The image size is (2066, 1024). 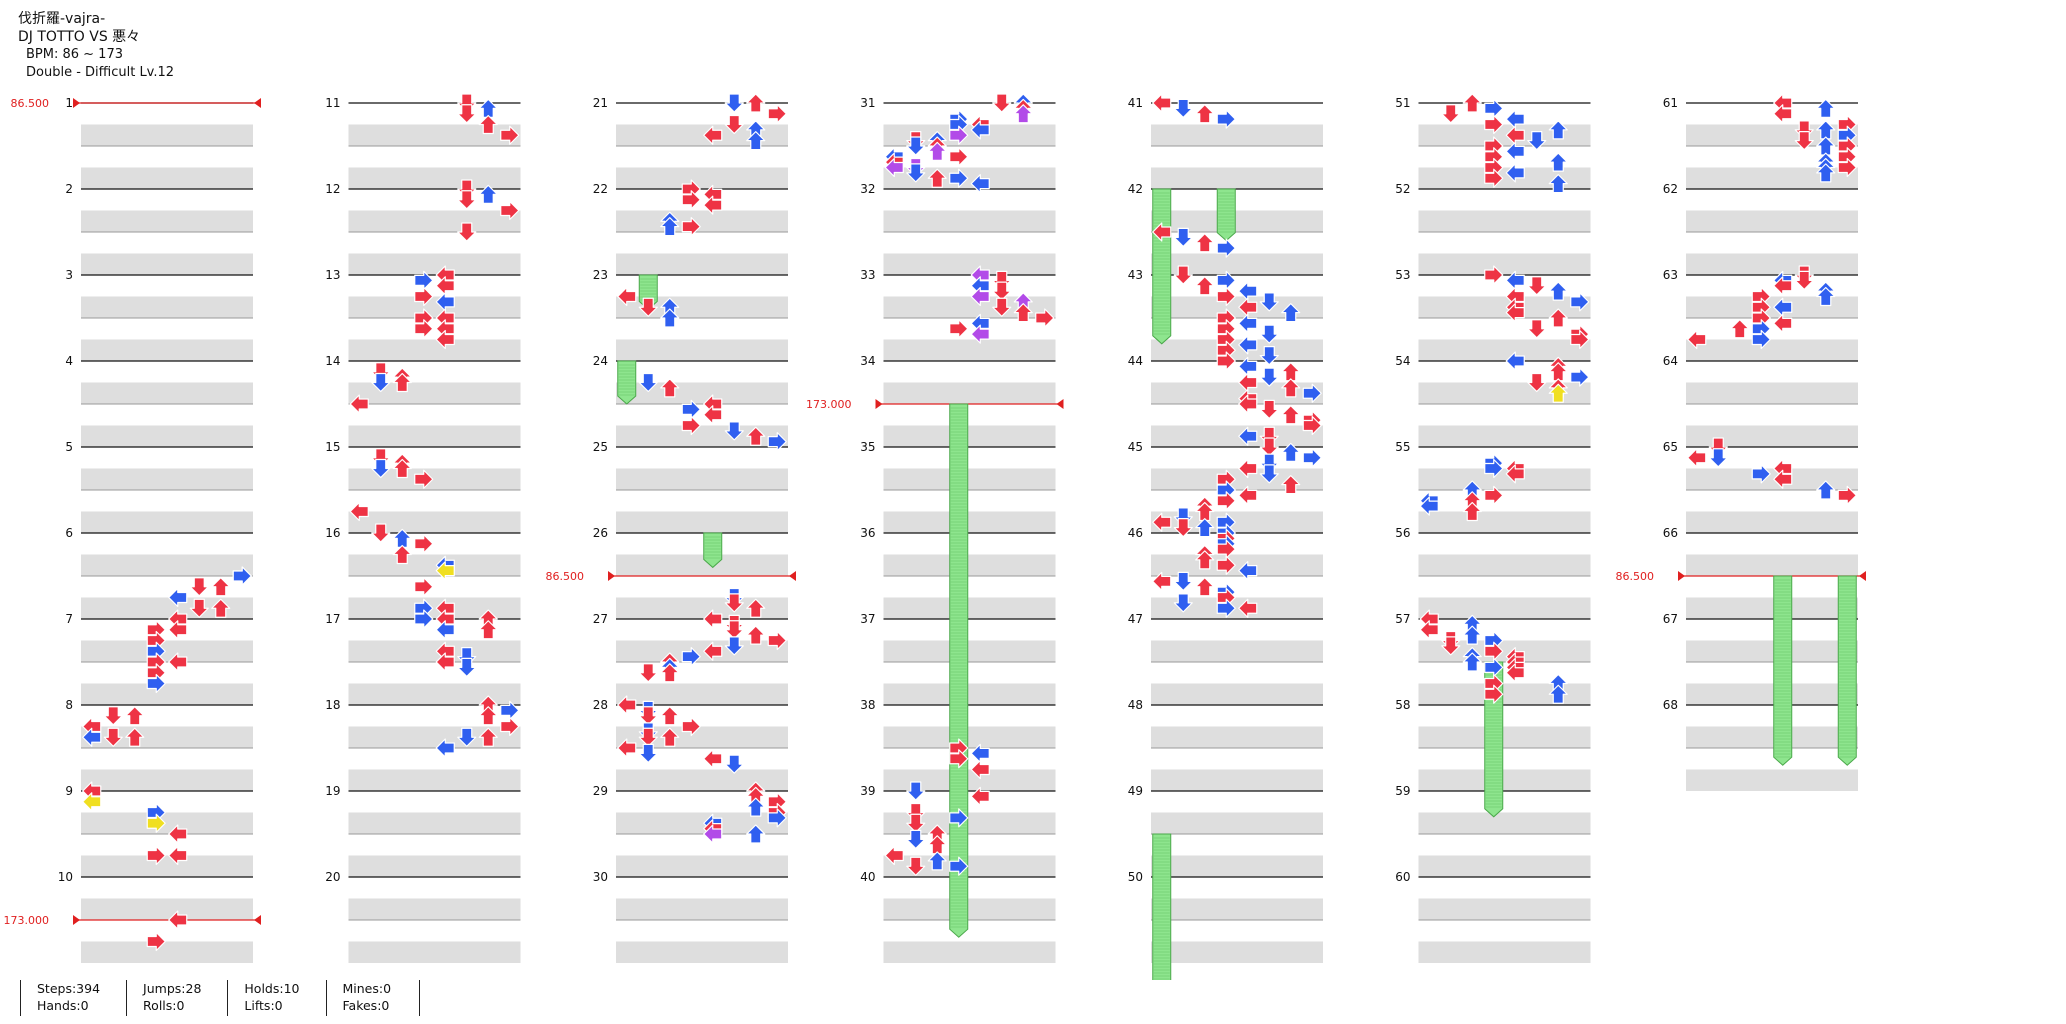 I want to click on hold-body, so click(x=1162, y=266).